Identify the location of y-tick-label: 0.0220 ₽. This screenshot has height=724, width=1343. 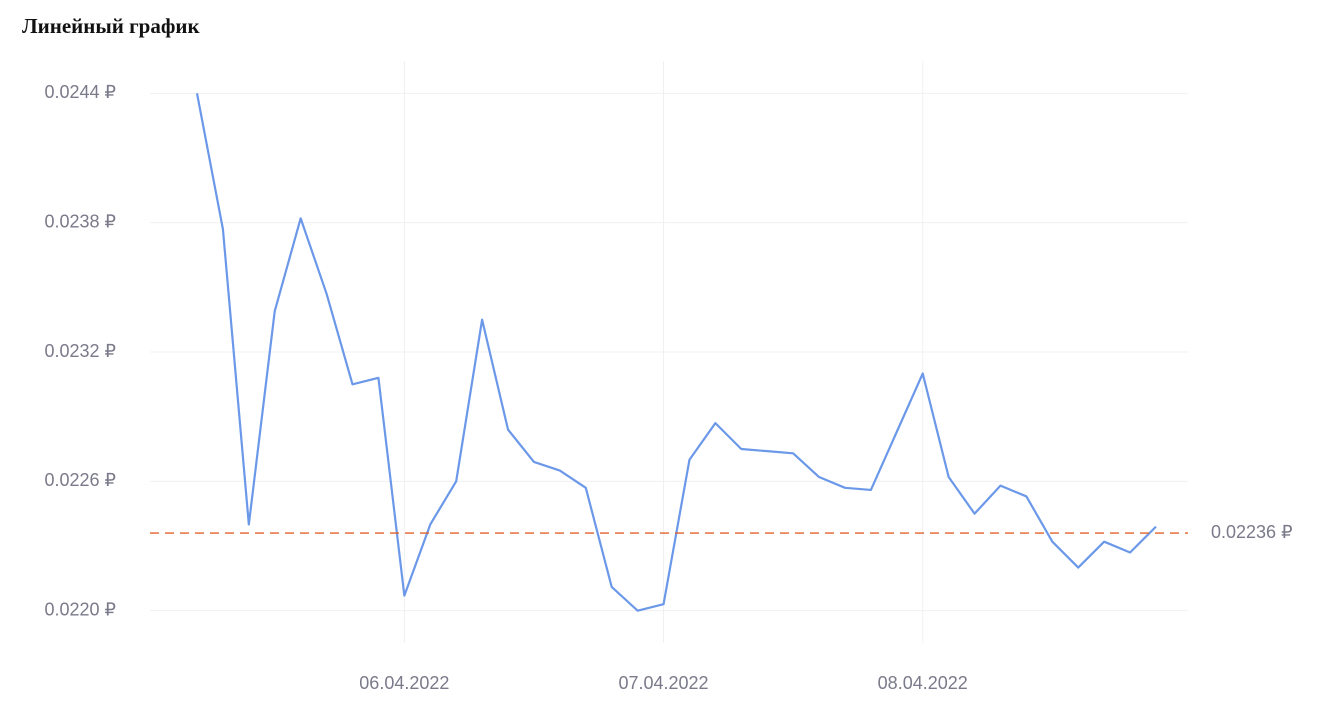
(80, 609).